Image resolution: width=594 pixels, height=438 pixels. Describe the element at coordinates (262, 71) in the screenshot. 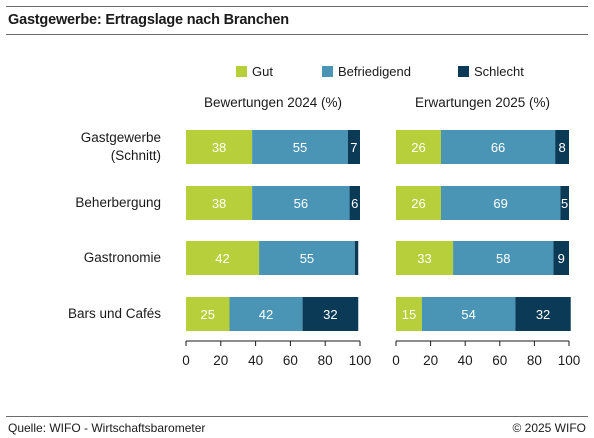

I see `legend-label-gut: Gut` at that location.